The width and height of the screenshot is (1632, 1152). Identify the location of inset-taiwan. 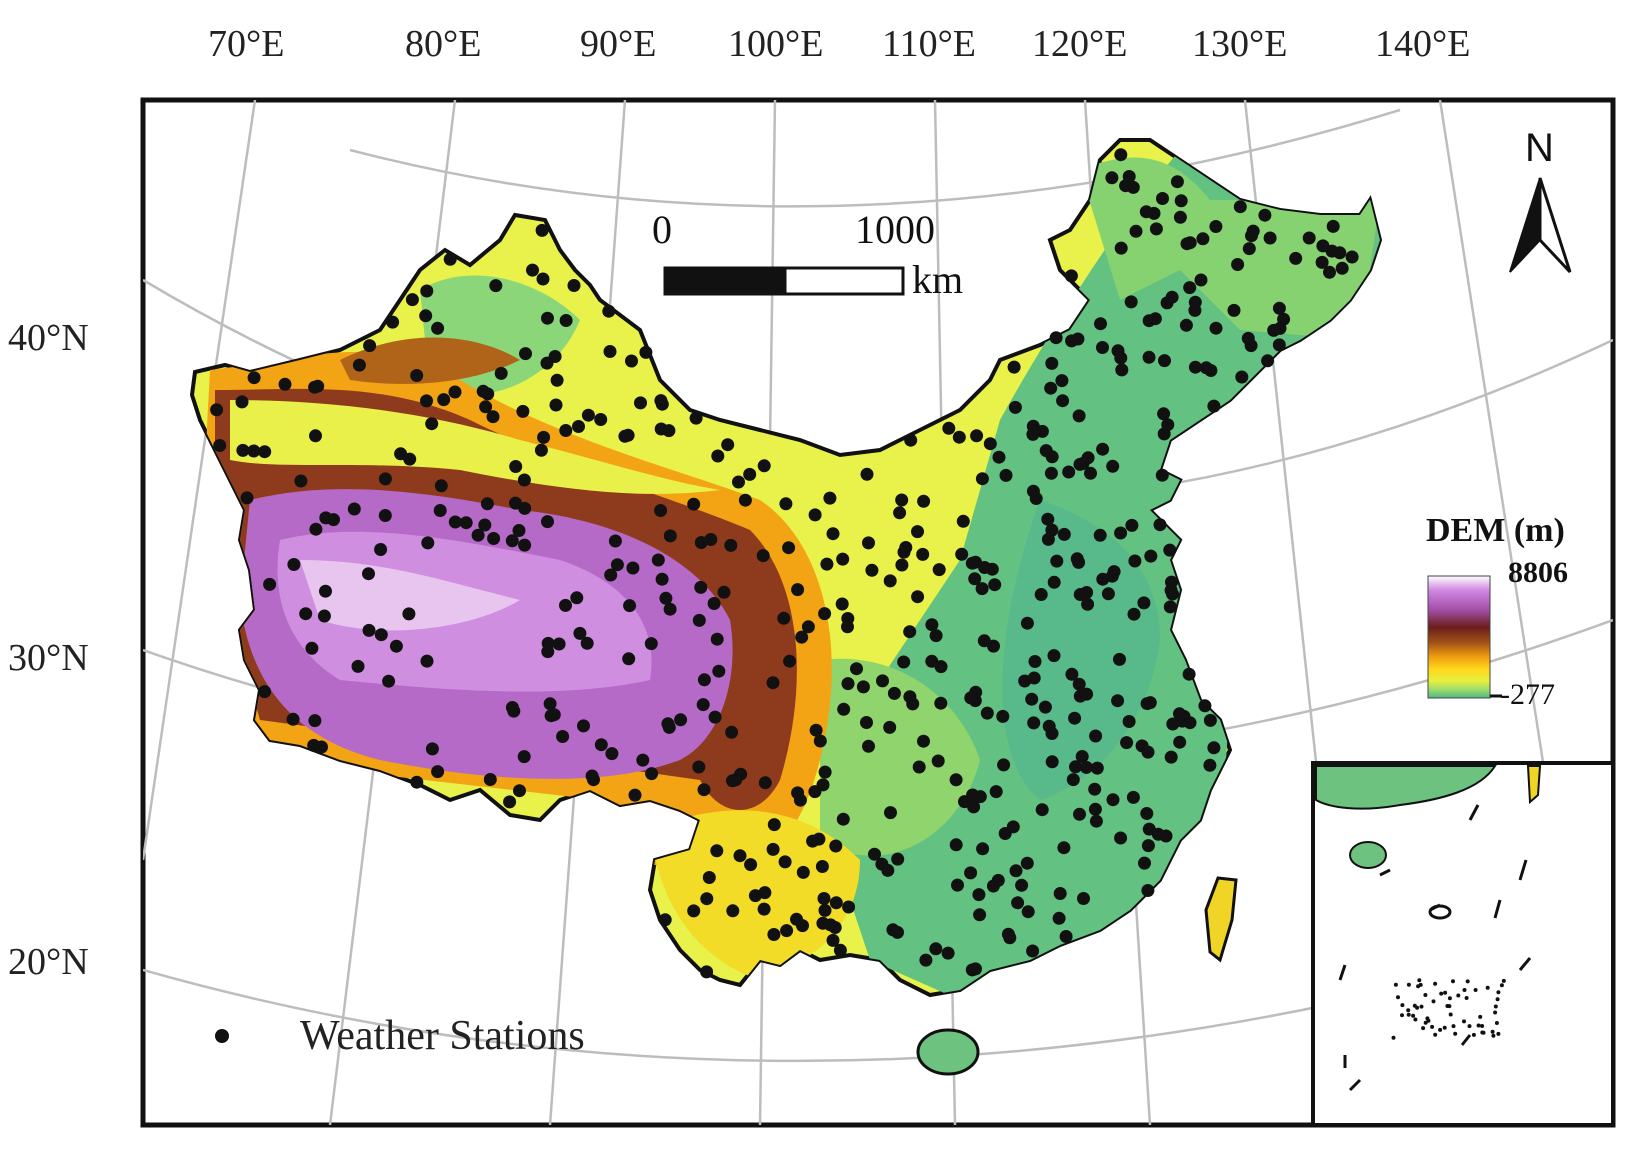
(1534, 785).